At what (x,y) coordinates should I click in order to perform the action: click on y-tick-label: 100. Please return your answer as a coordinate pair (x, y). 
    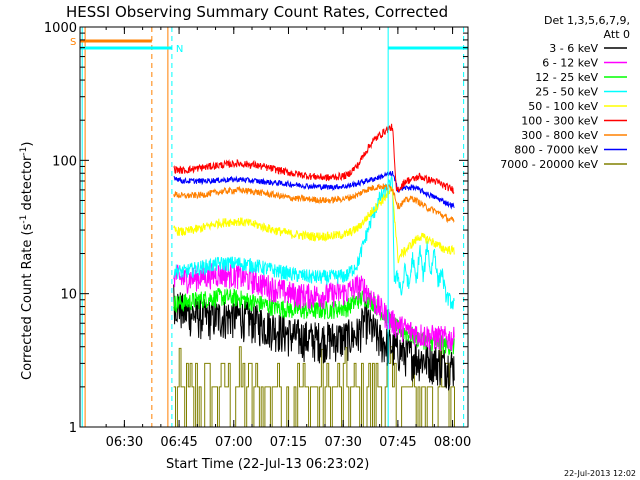
    Looking at the image, I should click on (64, 161).